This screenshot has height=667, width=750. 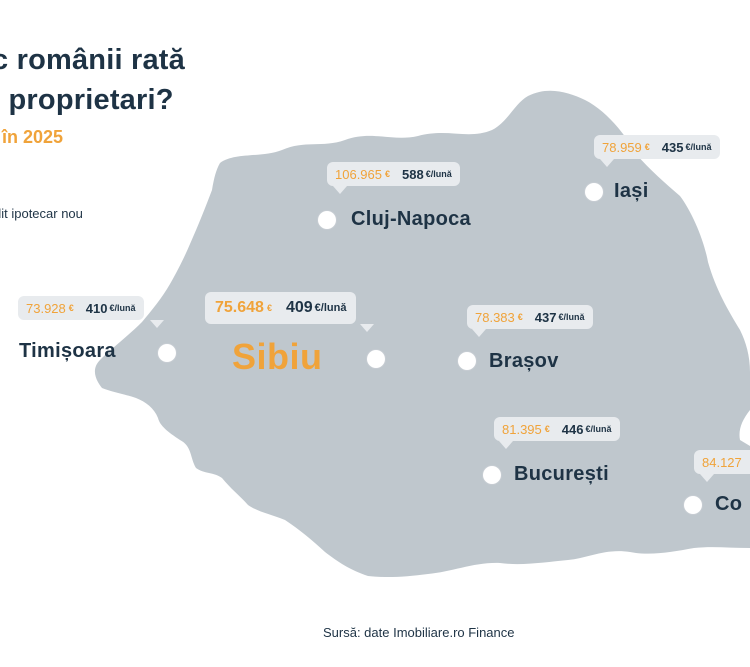 I want to click on price-bubble-iasi: 78.959 € 435 €/lună, so click(x=657, y=147).